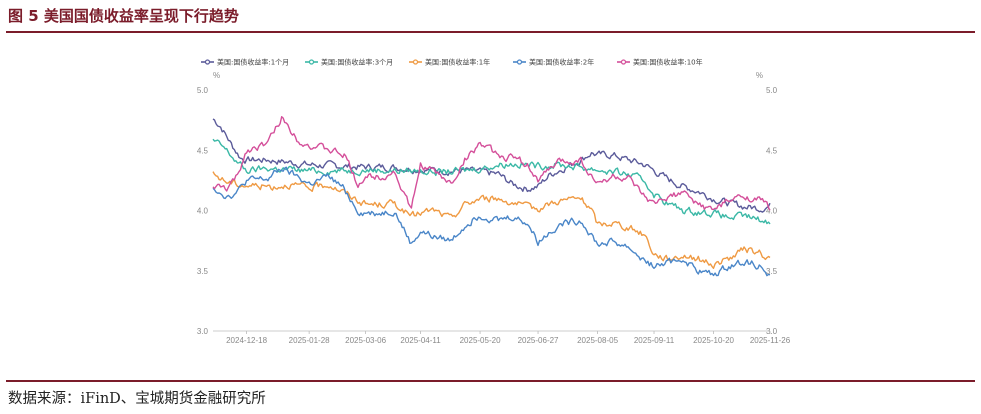  What do you see at coordinates (246, 340) in the screenshot?
I see `x-tick-label: 2024-12-18` at bounding box center [246, 340].